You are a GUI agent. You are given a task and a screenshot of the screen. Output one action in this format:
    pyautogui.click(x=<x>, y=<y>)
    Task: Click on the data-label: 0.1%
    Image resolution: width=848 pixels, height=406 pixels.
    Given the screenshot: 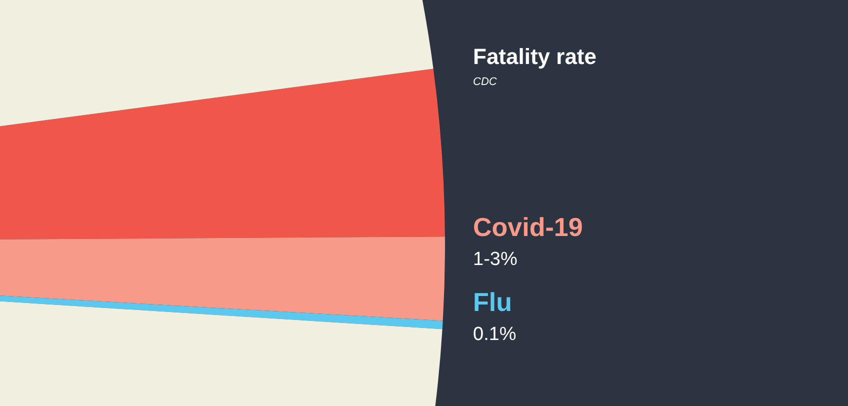 What is the action you would take?
    pyautogui.click(x=494, y=335)
    